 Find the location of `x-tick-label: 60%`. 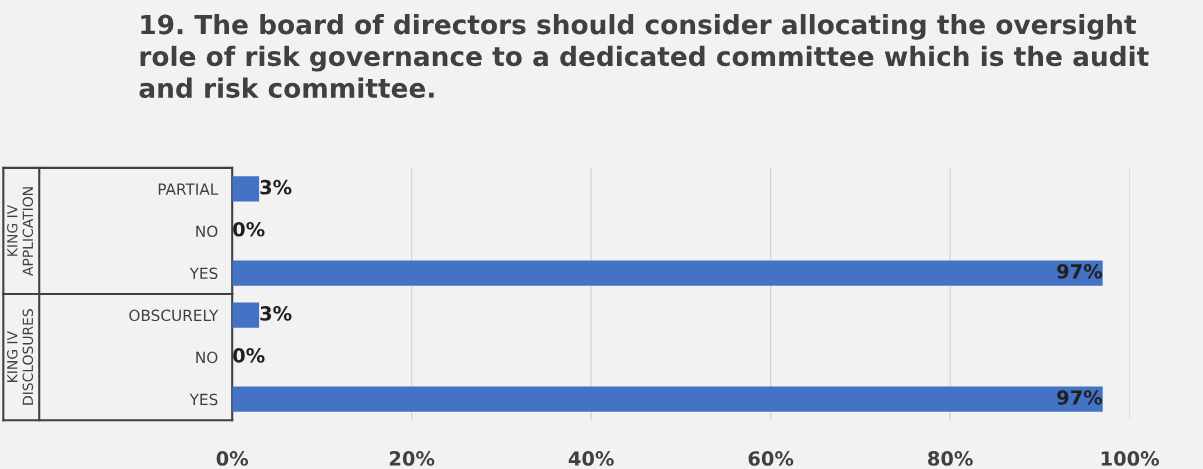

x-tick-label: 60% is located at coordinates (771, 458).